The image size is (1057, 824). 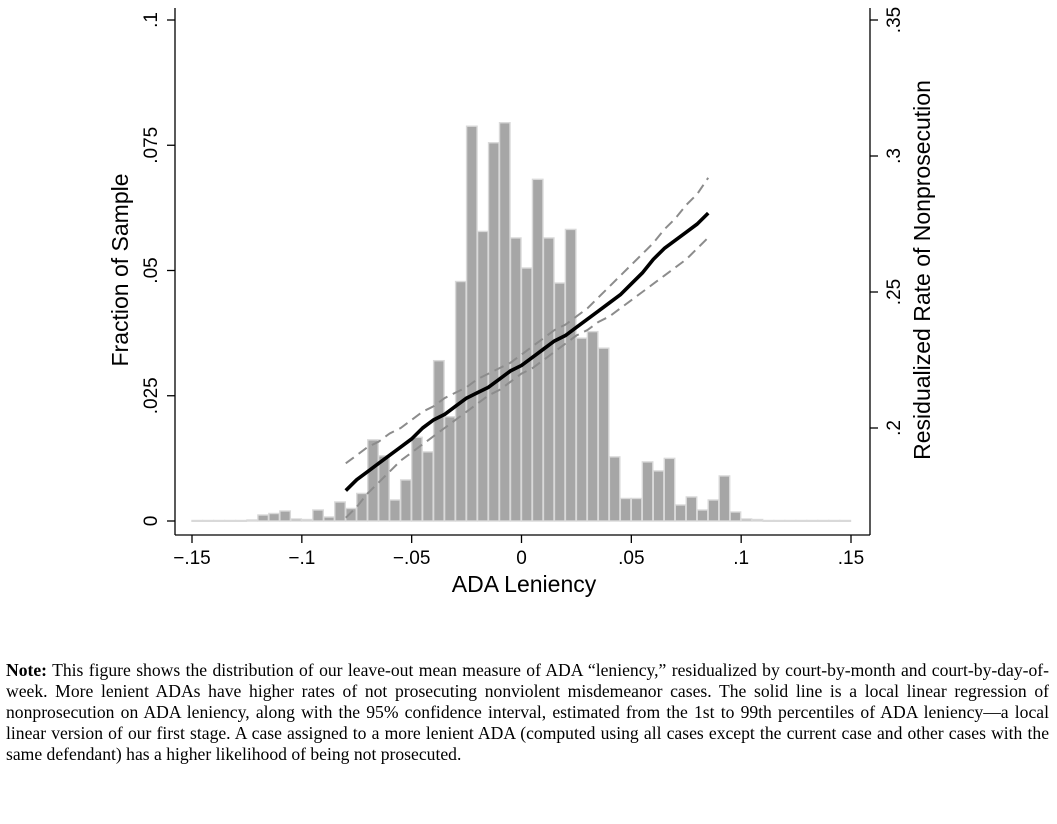 What do you see at coordinates (894, 292) in the screenshot?
I see `y-right-tick-label: .25` at bounding box center [894, 292].